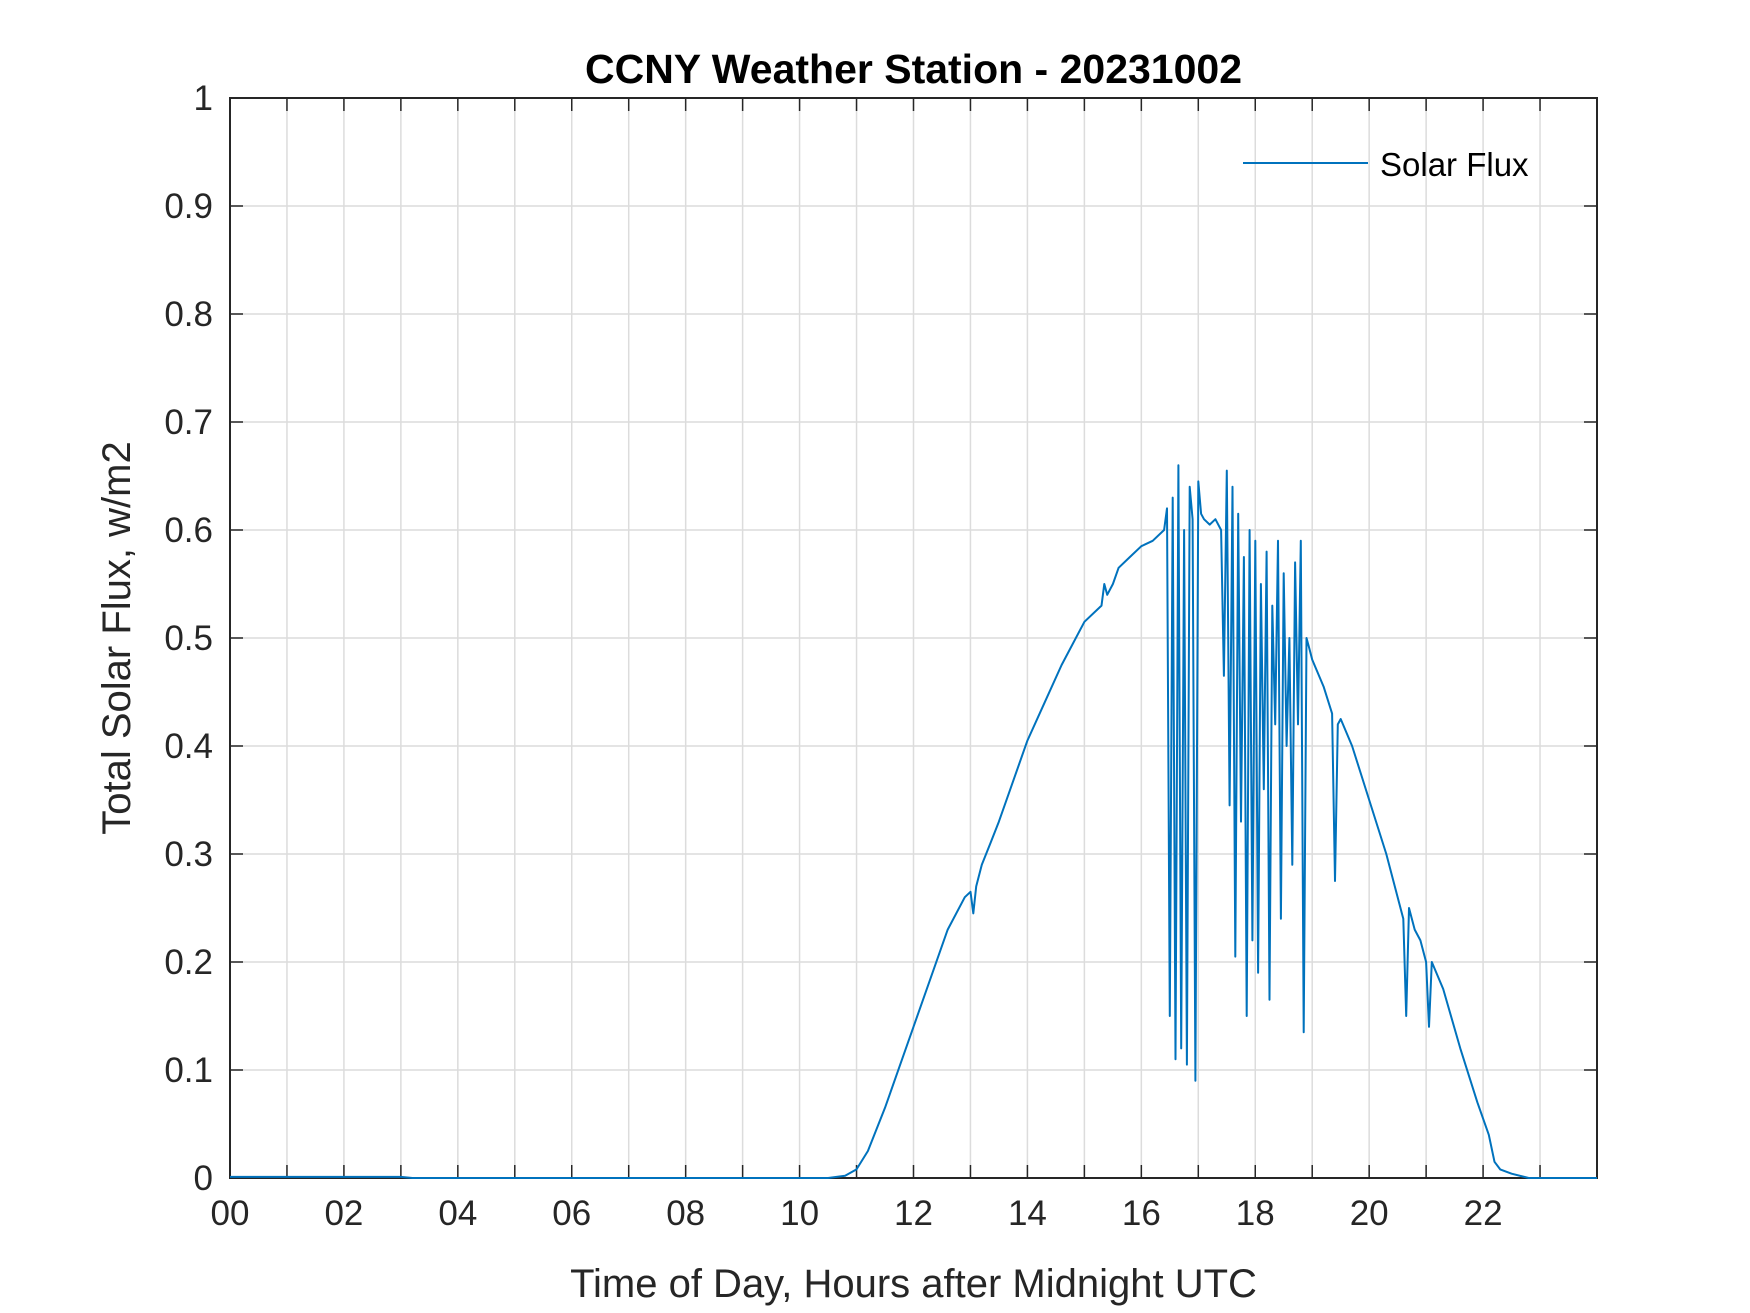 Image resolution: width=1750 pixels, height=1313 pixels. I want to click on y-tick-label: 0.8, so click(188, 314).